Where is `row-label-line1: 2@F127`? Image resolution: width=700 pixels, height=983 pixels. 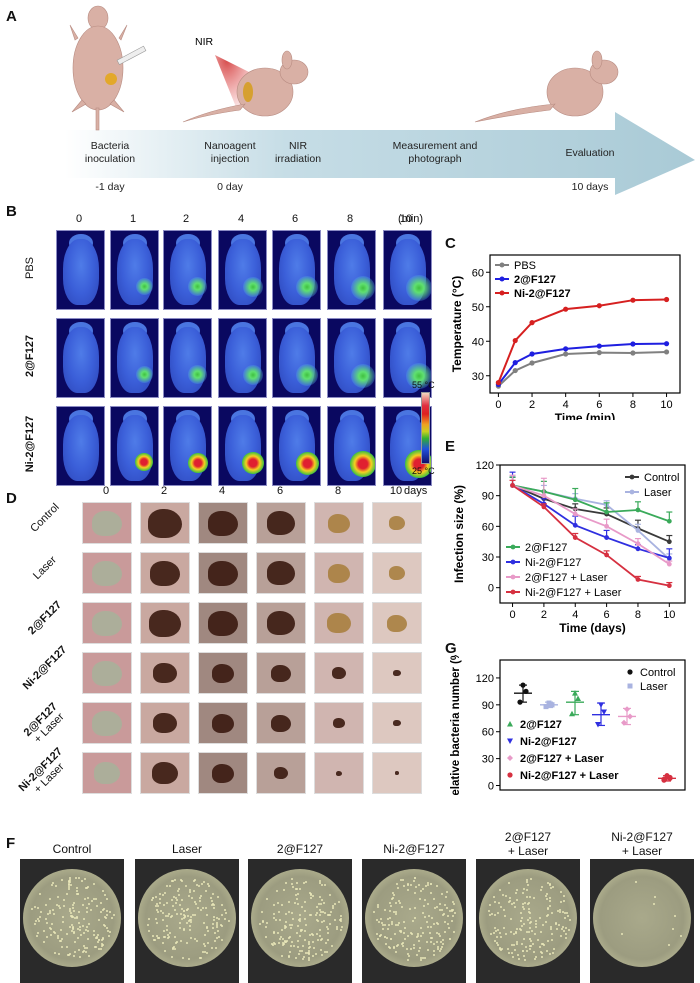
row-label-line1: 2@F127 is located at coordinates (45, 618).